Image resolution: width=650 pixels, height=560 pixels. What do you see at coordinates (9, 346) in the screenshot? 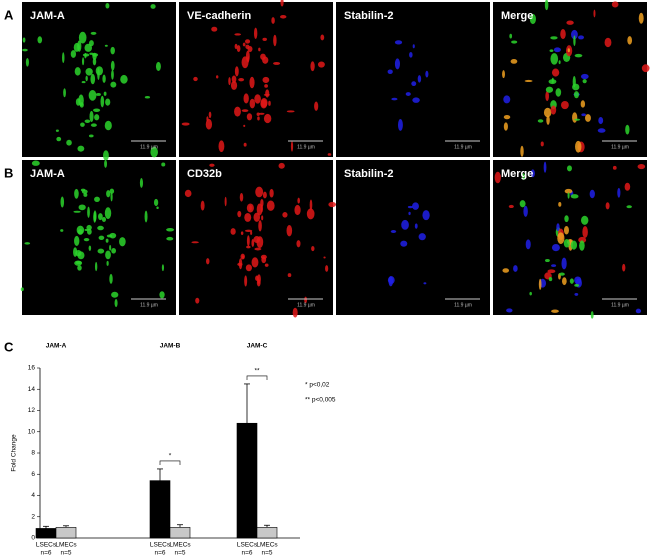
I see `panel-label: C` at bounding box center [9, 346].